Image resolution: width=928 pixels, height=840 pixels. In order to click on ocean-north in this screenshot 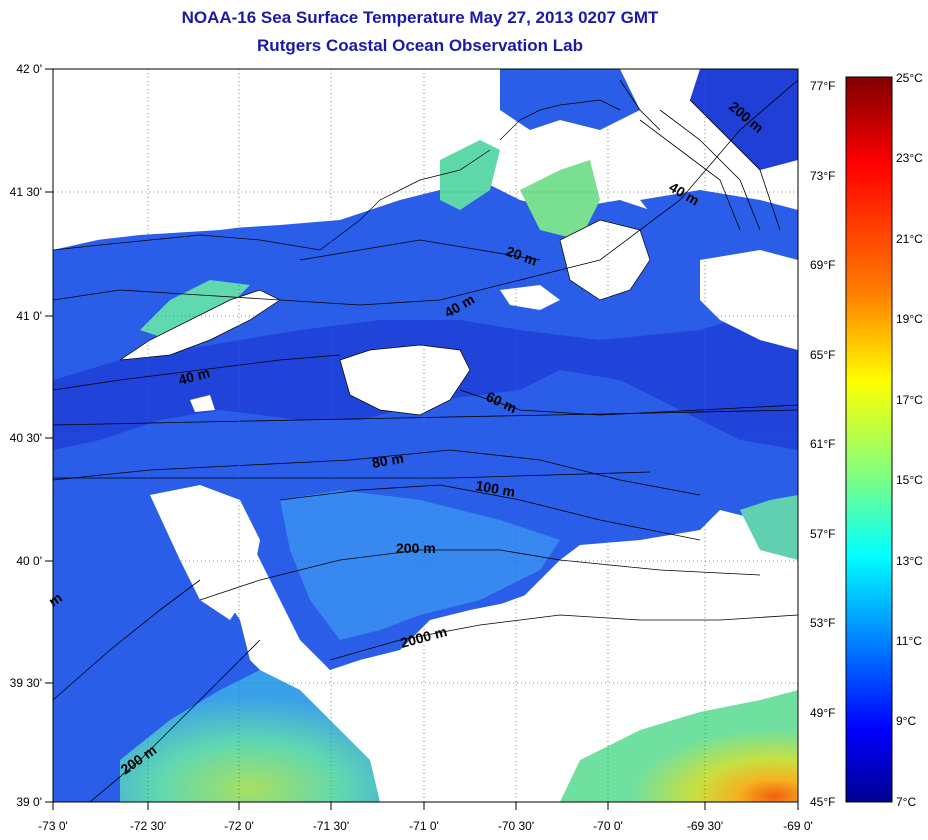, I will do `click(570, 99)`.